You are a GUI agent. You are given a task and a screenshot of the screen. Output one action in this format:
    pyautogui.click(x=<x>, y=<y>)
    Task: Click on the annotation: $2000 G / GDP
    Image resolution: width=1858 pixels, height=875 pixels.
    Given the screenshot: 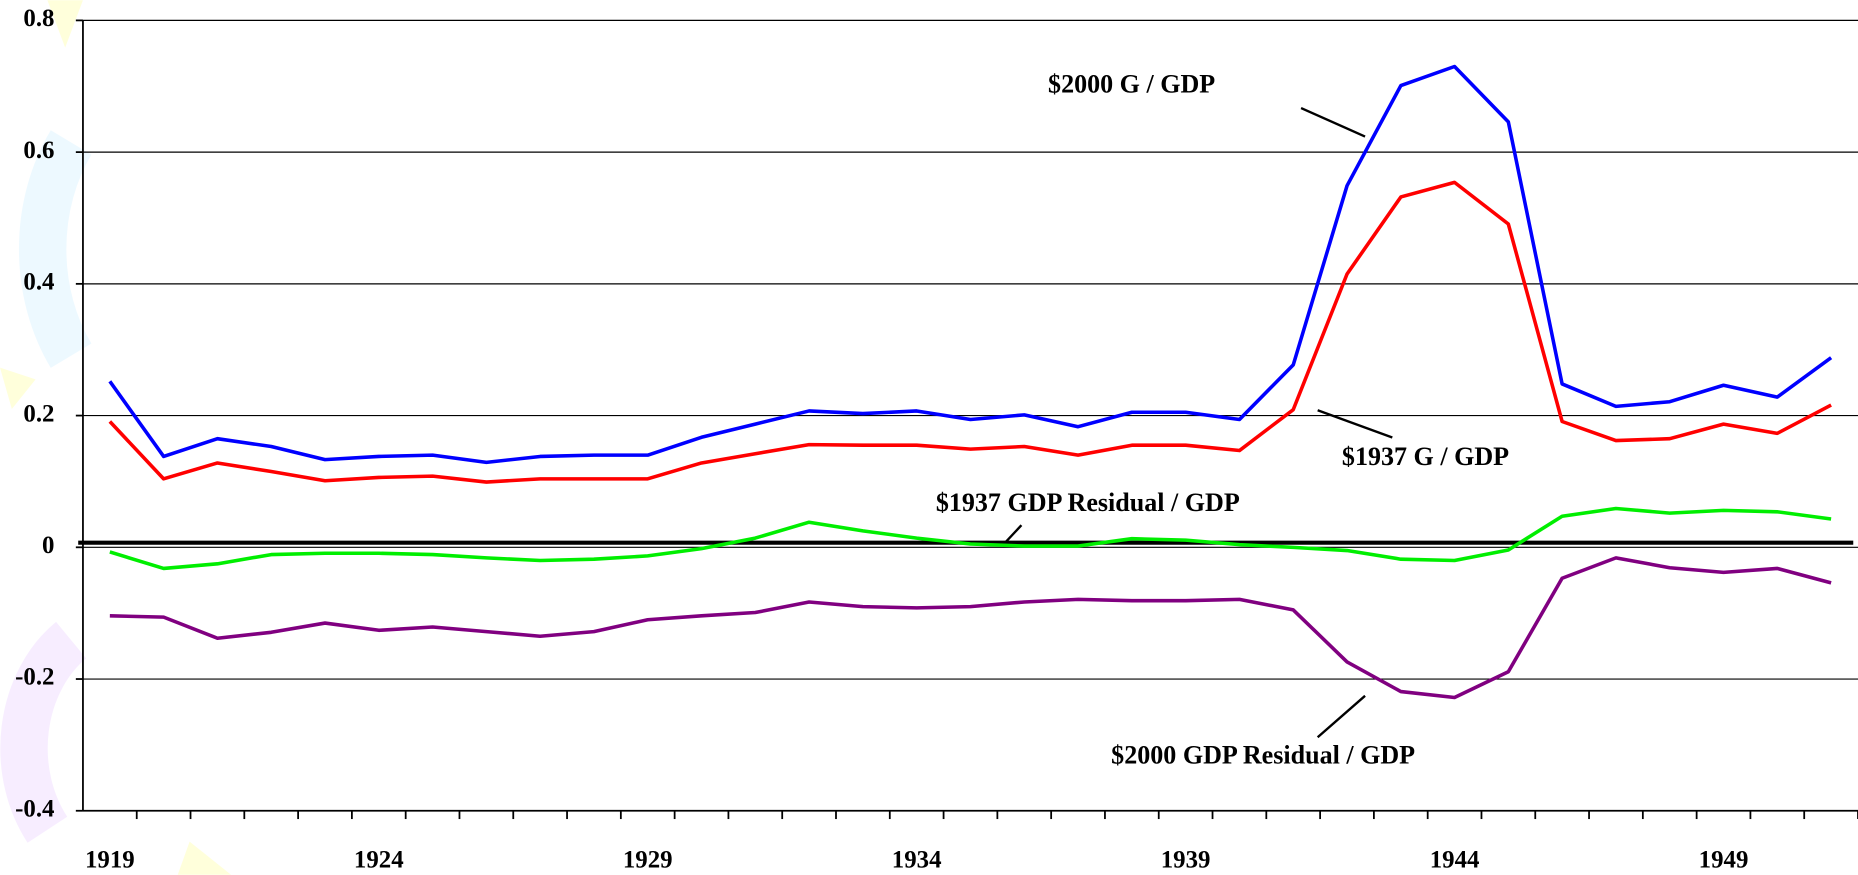 What is the action you would take?
    pyautogui.click(x=1131, y=84)
    